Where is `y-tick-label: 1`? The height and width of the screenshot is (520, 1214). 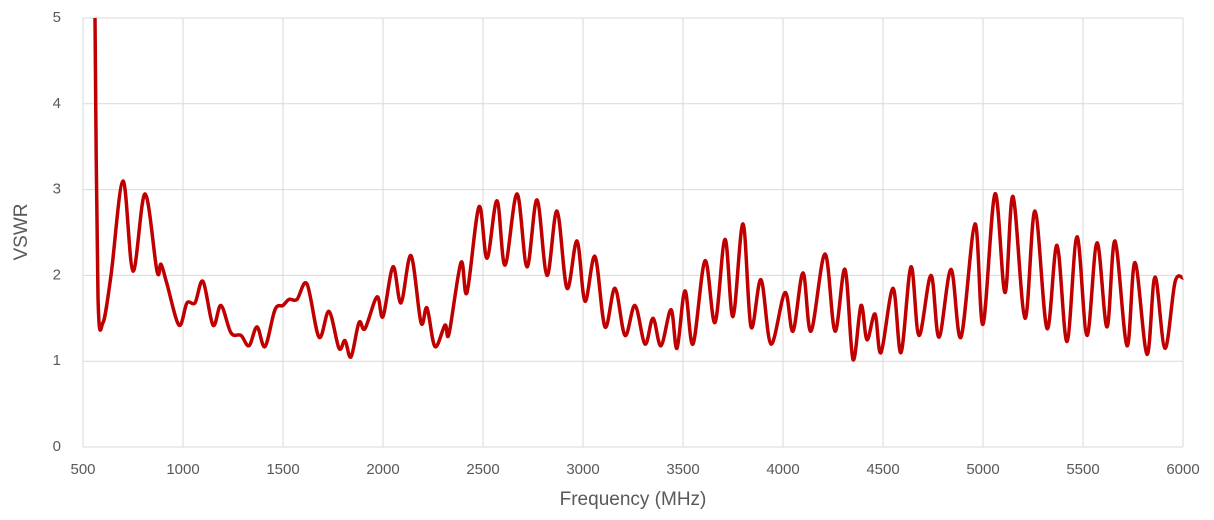
y-tick-label: 1 is located at coordinates (57, 360).